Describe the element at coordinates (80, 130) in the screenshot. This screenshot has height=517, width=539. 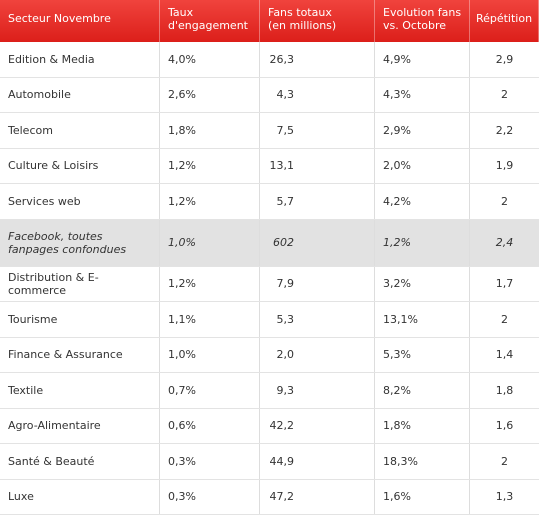
I see `sector-cell: Telecom` at that location.